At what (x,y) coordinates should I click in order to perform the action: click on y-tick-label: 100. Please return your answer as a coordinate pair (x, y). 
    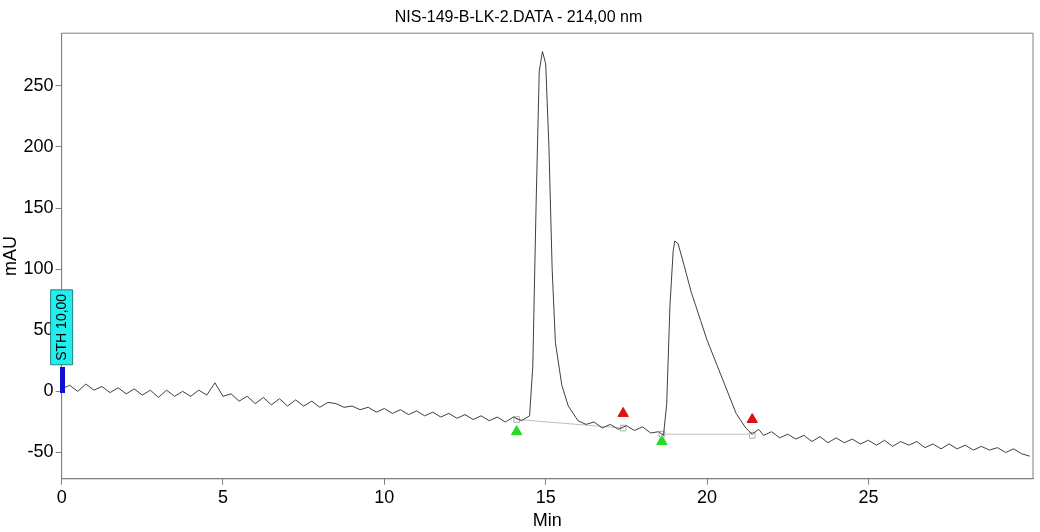
    Looking at the image, I should click on (38, 268).